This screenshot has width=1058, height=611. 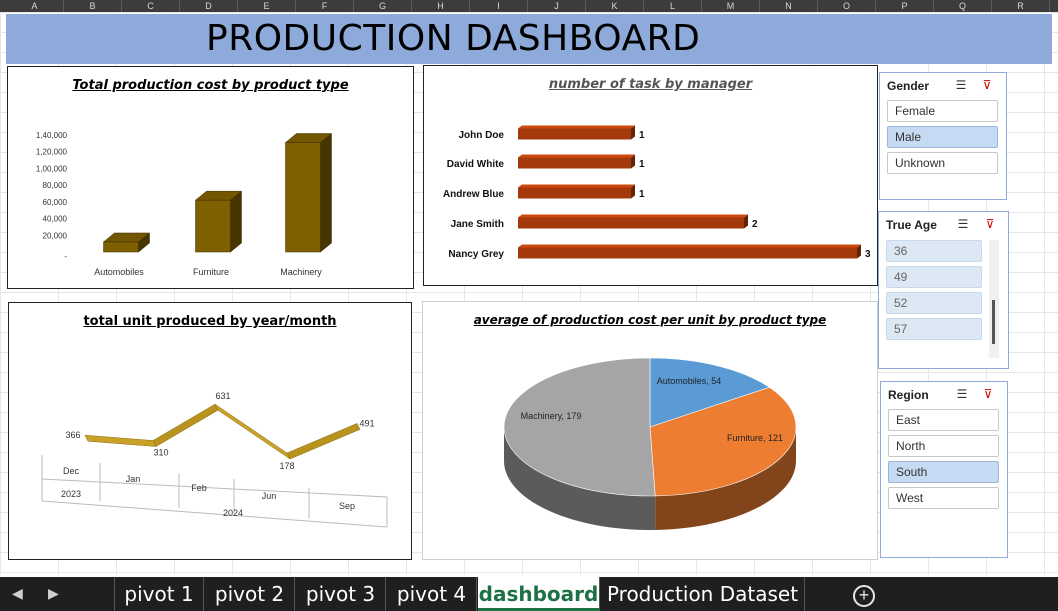 I want to click on y-tick-label: 20,000, so click(x=55, y=235).